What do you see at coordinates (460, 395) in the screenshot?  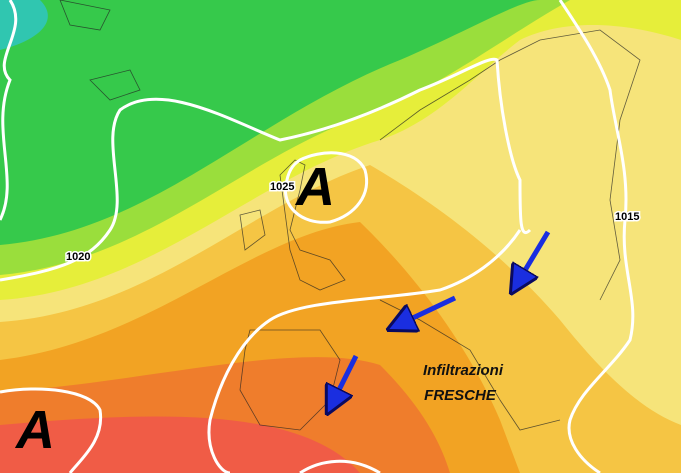 I see `annotation: FRESCHE` at bounding box center [460, 395].